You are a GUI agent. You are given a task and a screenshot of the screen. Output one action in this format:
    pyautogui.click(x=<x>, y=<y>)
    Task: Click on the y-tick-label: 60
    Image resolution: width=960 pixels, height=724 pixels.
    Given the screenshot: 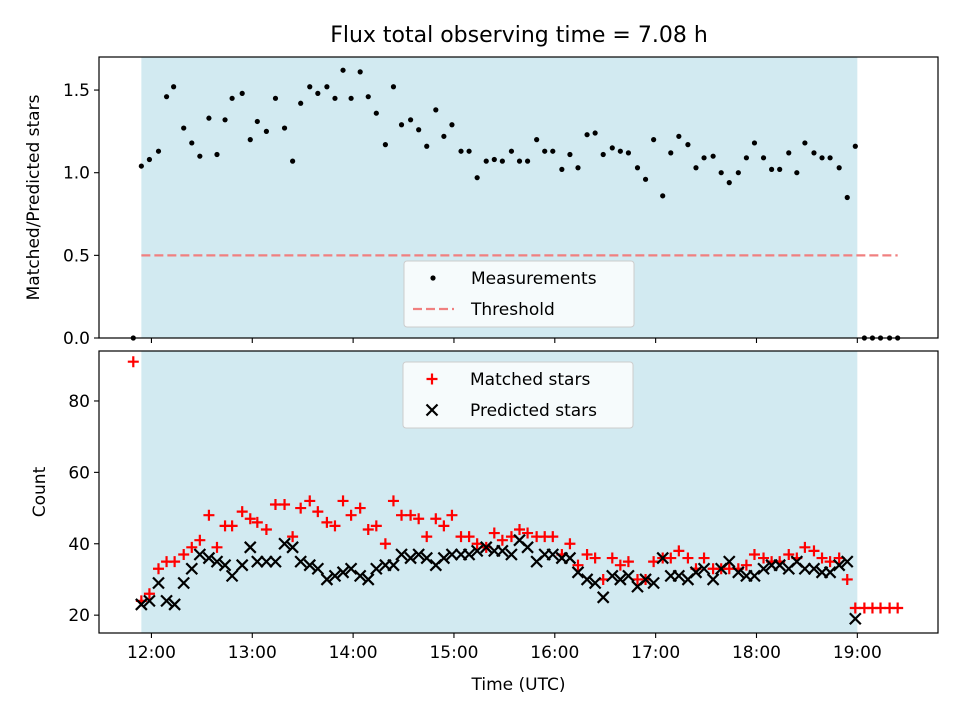 What is the action you would take?
    pyautogui.click(x=79, y=473)
    